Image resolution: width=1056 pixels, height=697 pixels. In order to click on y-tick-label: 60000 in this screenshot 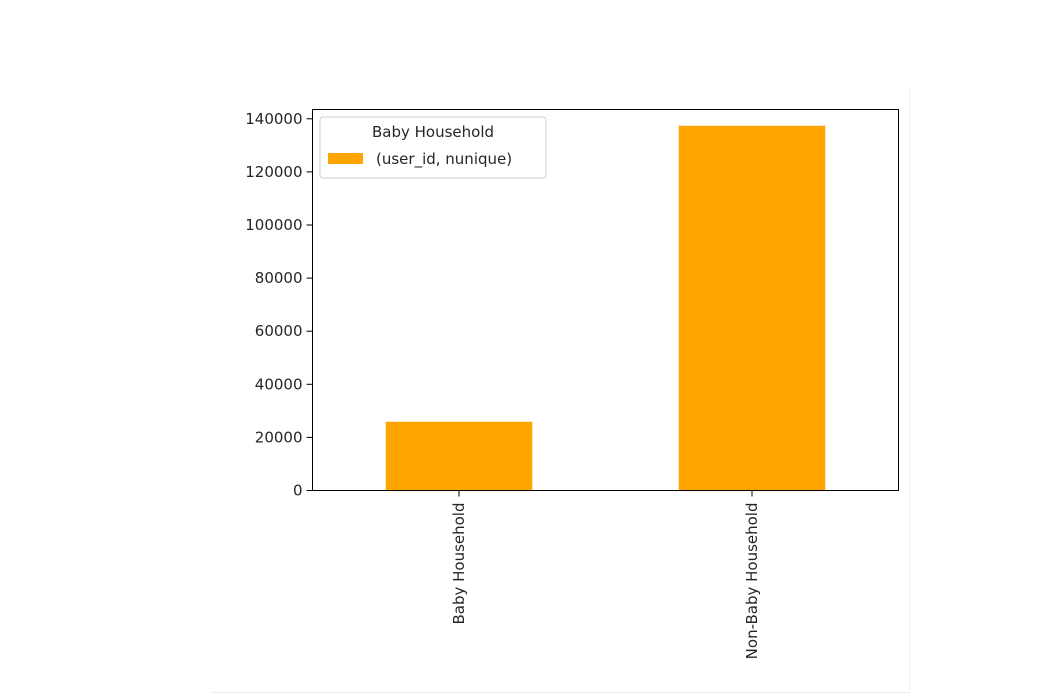, I will do `click(279, 331)`.